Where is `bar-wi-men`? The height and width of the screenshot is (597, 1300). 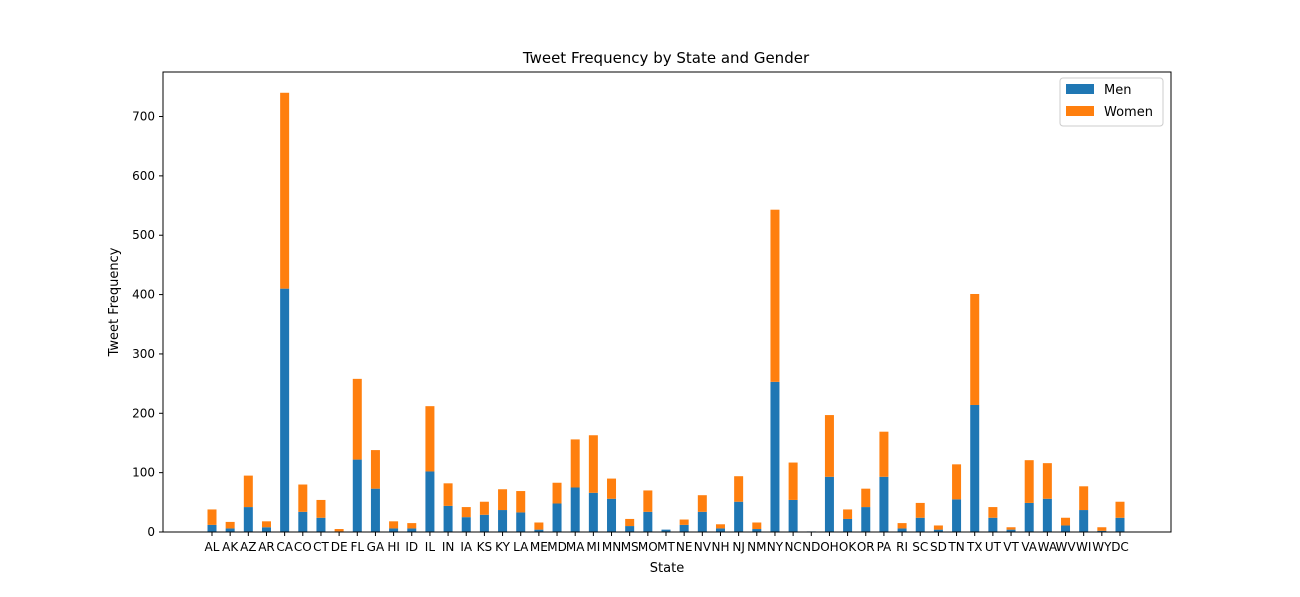 bar-wi-men is located at coordinates (1084, 521).